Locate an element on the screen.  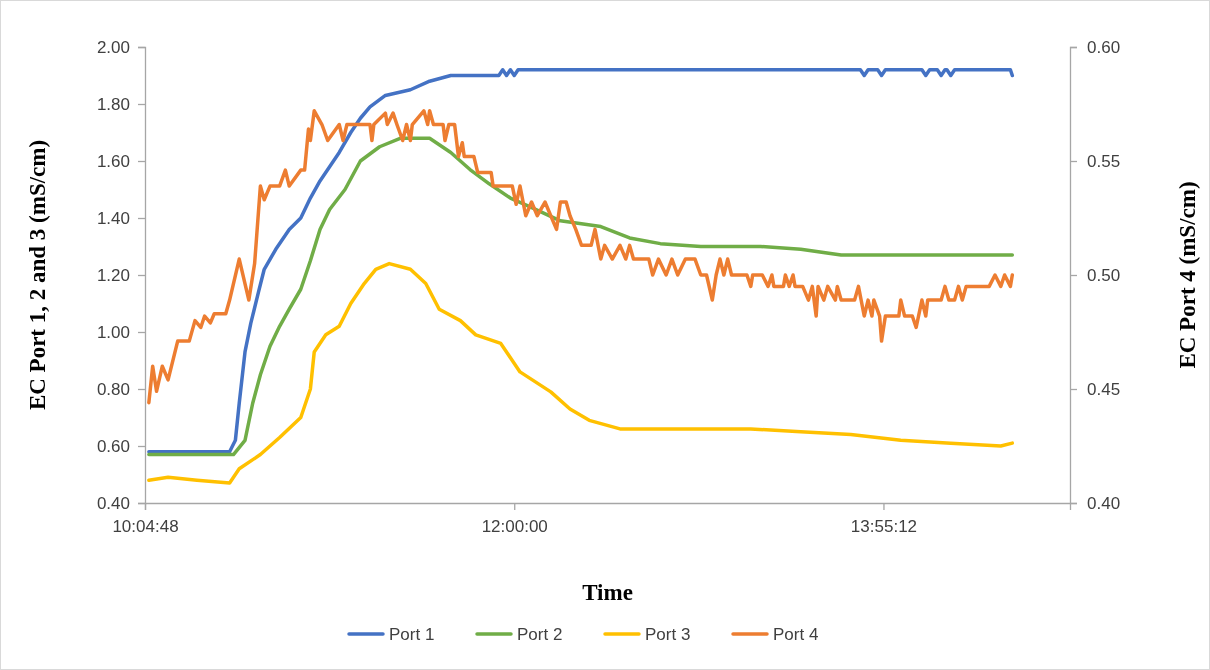
y-tick-label: 1.60 is located at coordinates (113, 161).